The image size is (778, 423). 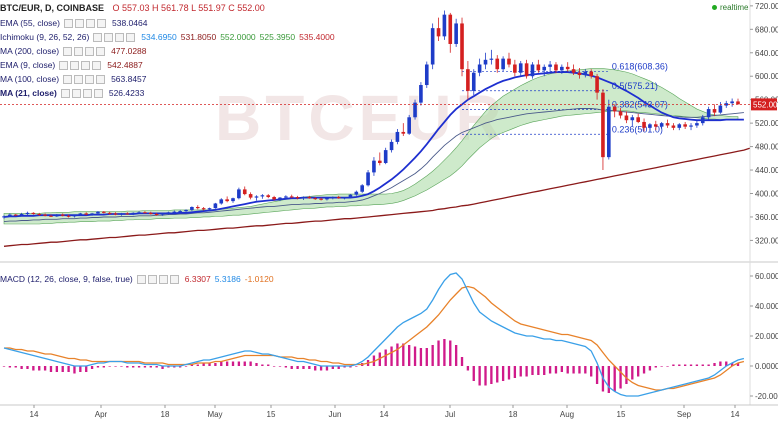 I want to click on indicator-row: EMA (9, close) 542.4887, so click(x=71, y=65).